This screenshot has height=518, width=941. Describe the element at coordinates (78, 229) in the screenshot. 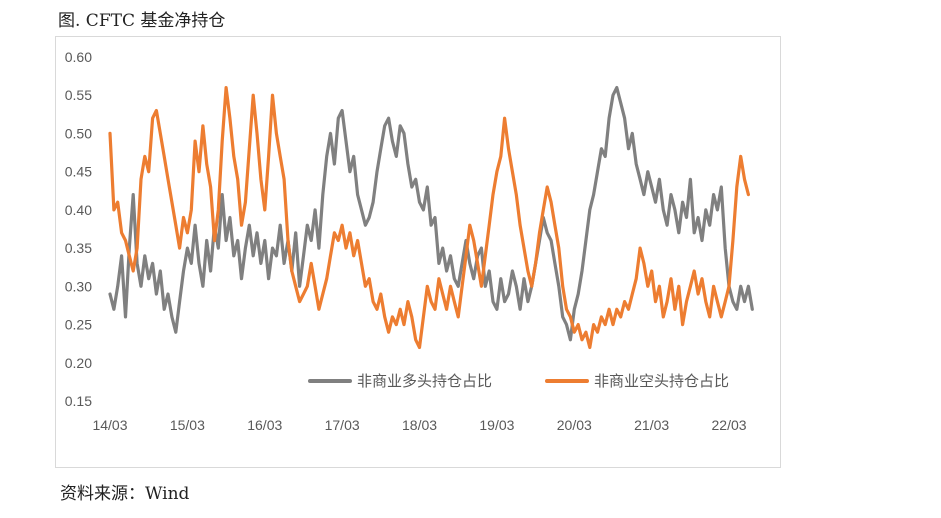

I see `y-axis: 0.15 0.20 0.25 0.30 0.35 0.40 0.45 0.50 0.55 0.60` at that location.